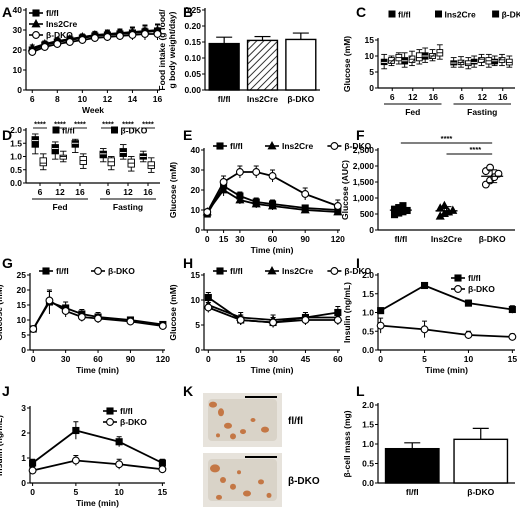 The height and width of the screenshot is (517, 520). What do you see at coordinates (188, 391) in the screenshot?
I see `panel-letter: K` at bounding box center [188, 391].